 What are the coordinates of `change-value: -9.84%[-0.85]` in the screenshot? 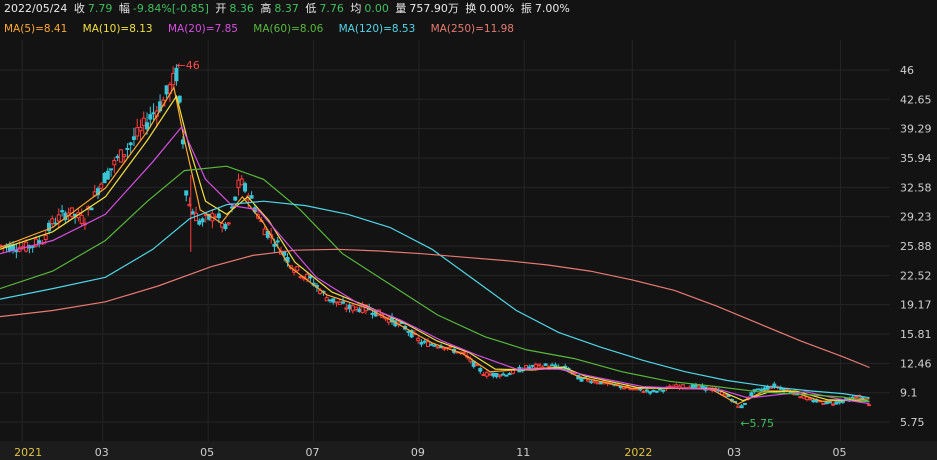 It's located at (170, 8).